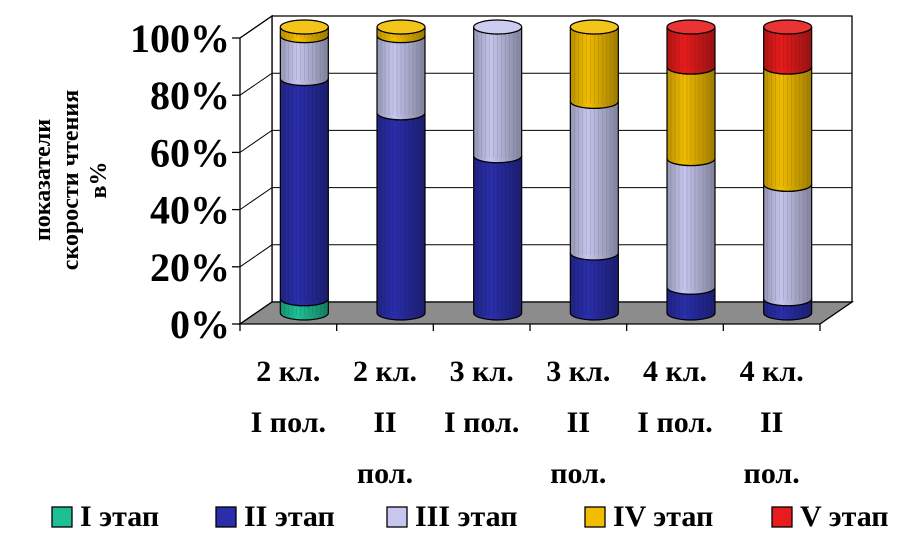 The image size is (913, 542). What do you see at coordinates (119, 516) in the screenshot?
I see `legend-label: I этап` at bounding box center [119, 516].